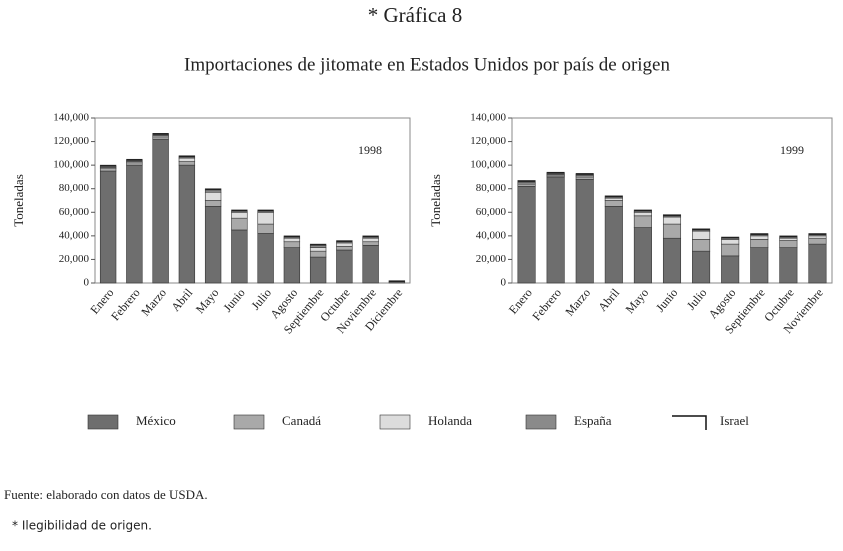 The width and height of the screenshot is (843, 551). What do you see at coordinates (593, 420) in the screenshot?
I see `legend-label: España` at bounding box center [593, 420].